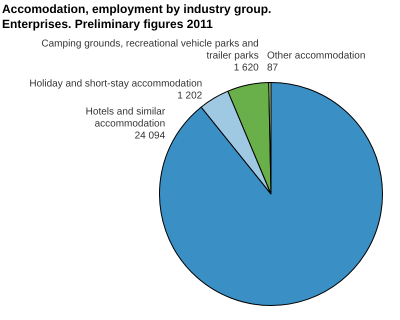  I want to click on slice-label: Camping grounds, recreational vehicle parks and trailer parks, so click(150, 50).